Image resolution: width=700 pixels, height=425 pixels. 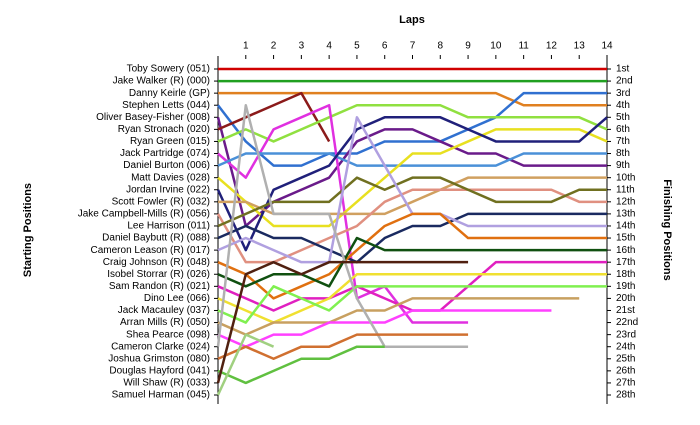 What do you see at coordinates (625, 358) in the screenshot?
I see `y2-tick-label: 25th` at bounding box center [625, 358].